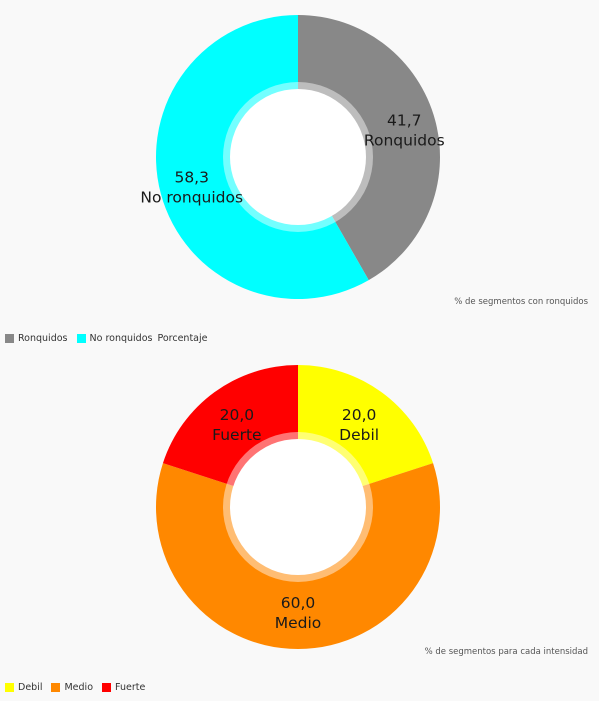 This screenshot has width=599, height=701. I want to click on slice-value: 58,3, so click(191, 177).